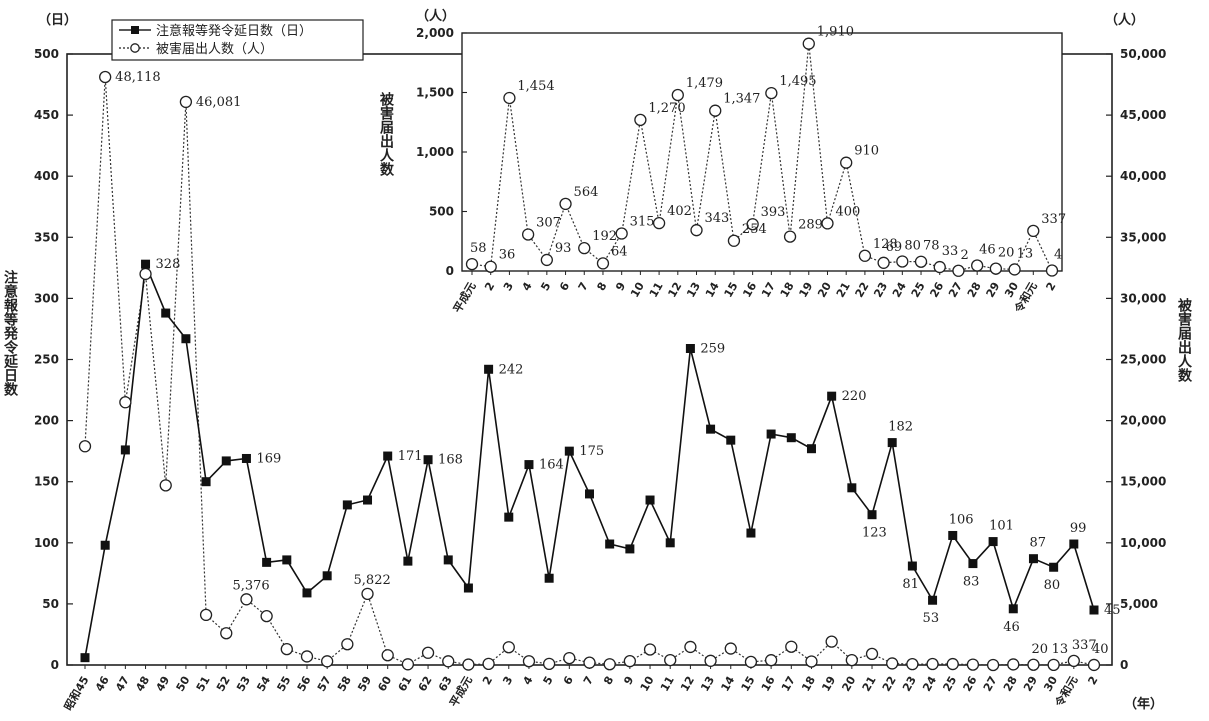 This screenshot has height=721, width=1209. What do you see at coordinates (1143, 704) in the screenshot?
I see `x-axis-unit: （年）` at bounding box center [1143, 704].